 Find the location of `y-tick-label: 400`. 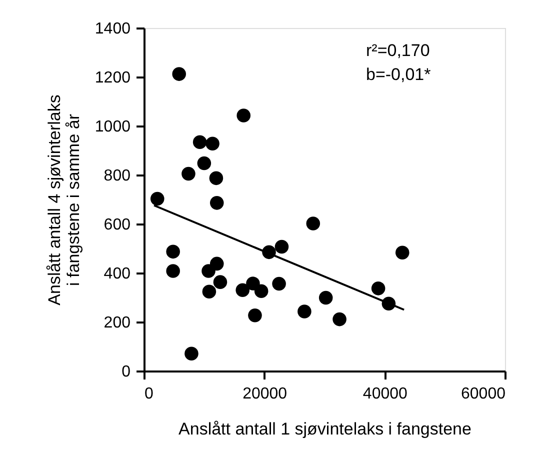

y-tick-label: 400 is located at coordinates (117, 274).